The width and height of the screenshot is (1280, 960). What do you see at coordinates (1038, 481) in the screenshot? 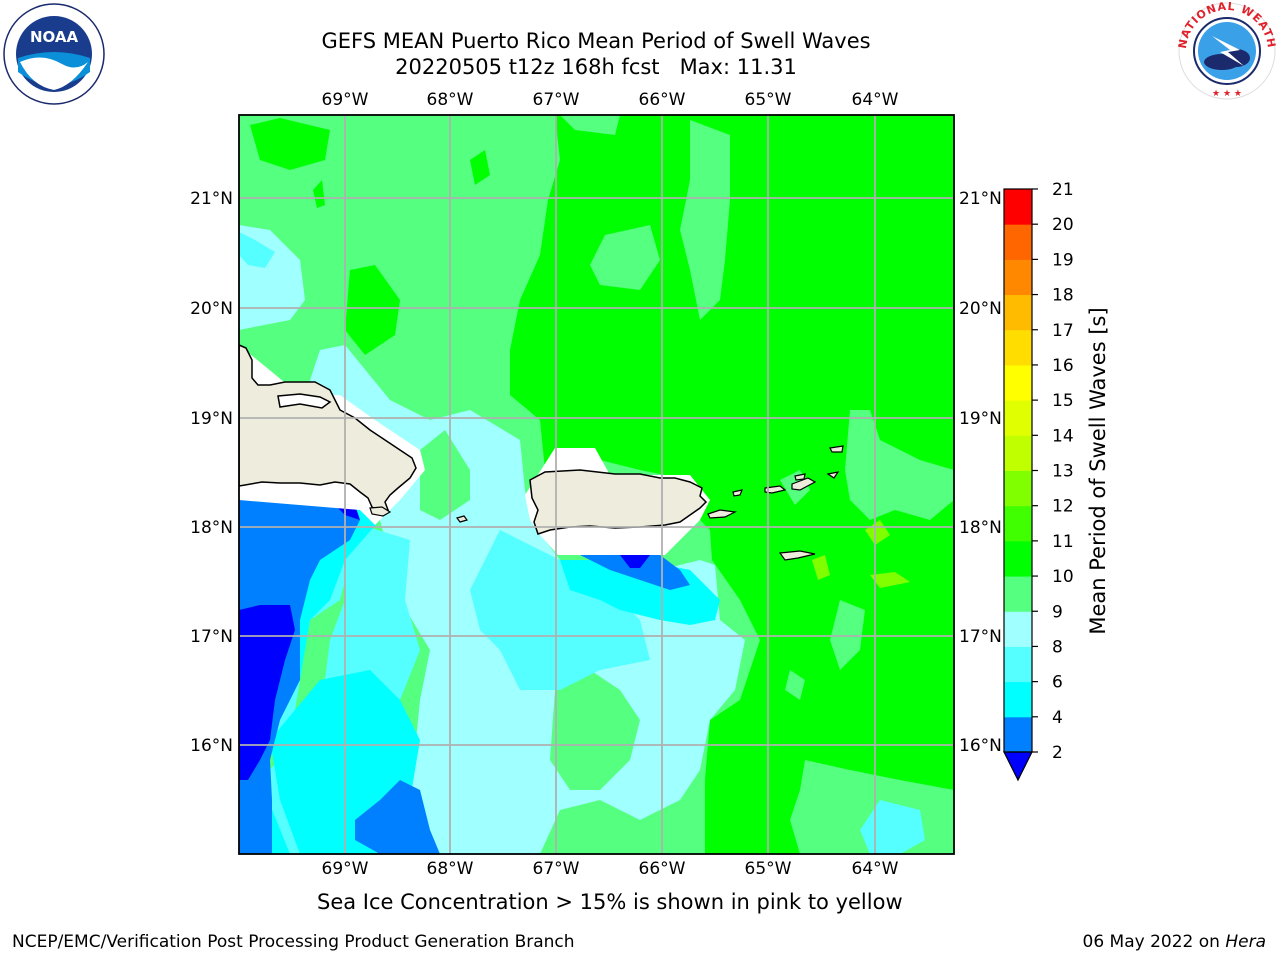
I see `colorbar: 2 4 6 8 9 10 11 12 13 14 15 16 17 18 19 20 21` at bounding box center [1038, 481].